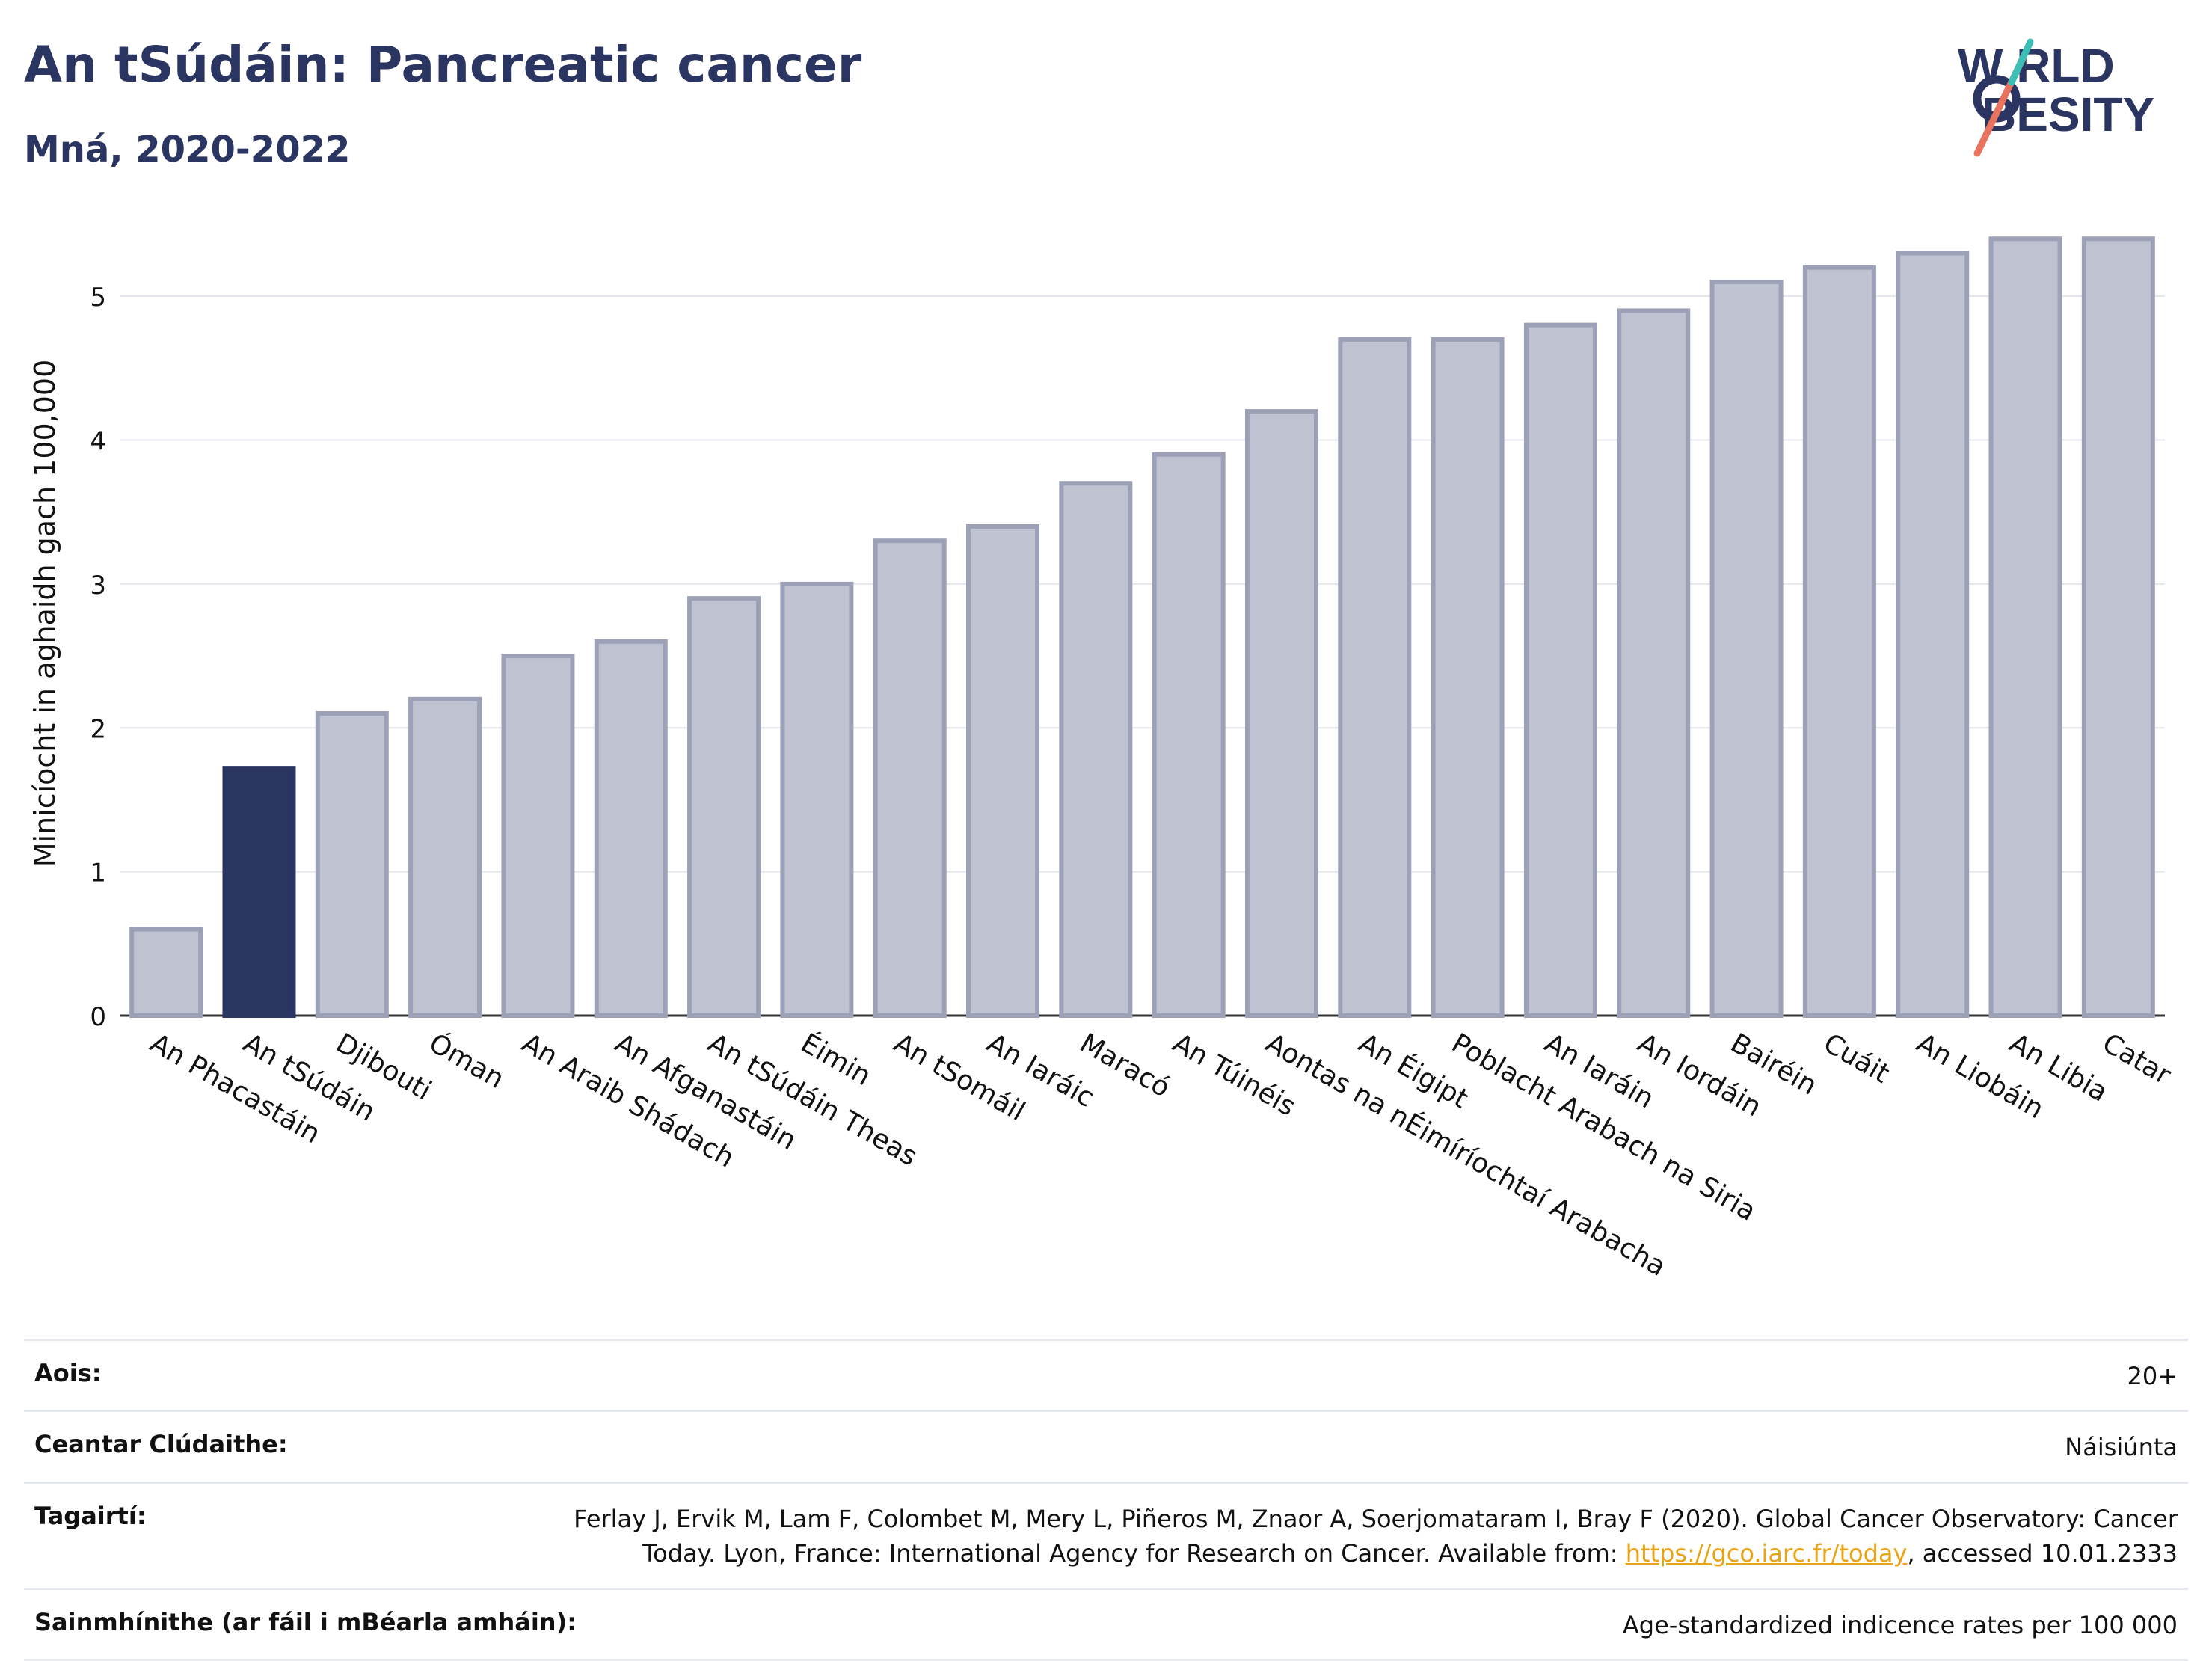 The width and height of the screenshot is (2212, 1661). Describe the element at coordinates (2152, 1376) in the screenshot. I see `age-value: 20+` at that location.